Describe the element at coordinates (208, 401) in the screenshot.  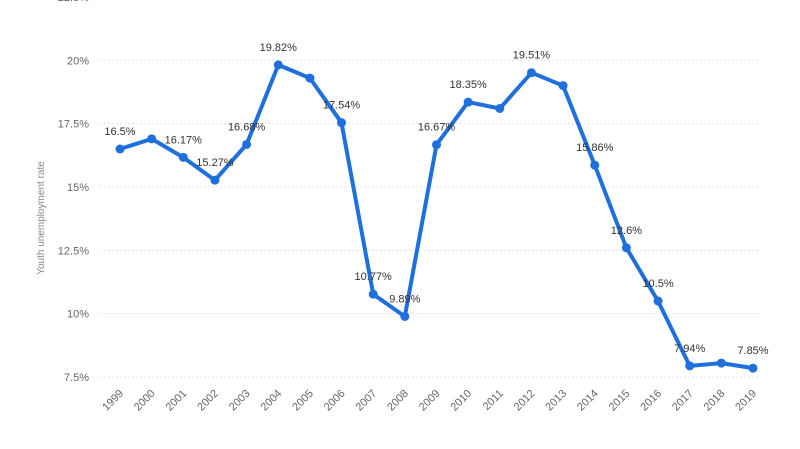
I see `x-tick-label: 2002` at that location.